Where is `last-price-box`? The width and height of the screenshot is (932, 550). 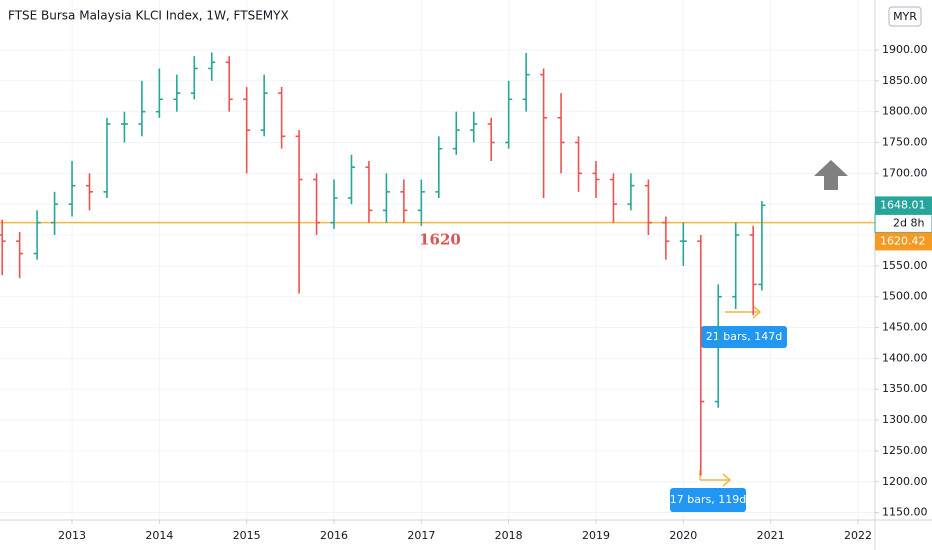 last-price-box is located at coordinates (903, 205).